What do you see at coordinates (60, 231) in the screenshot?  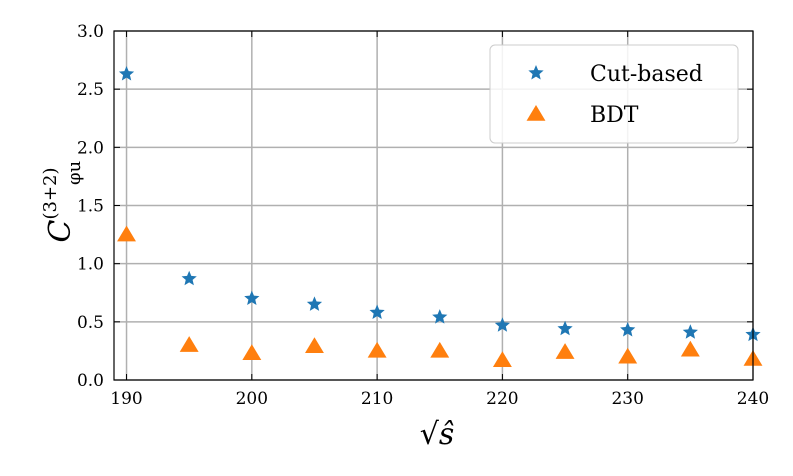 I see `y-axis-label-main: C` at bounding box center [60, 231].